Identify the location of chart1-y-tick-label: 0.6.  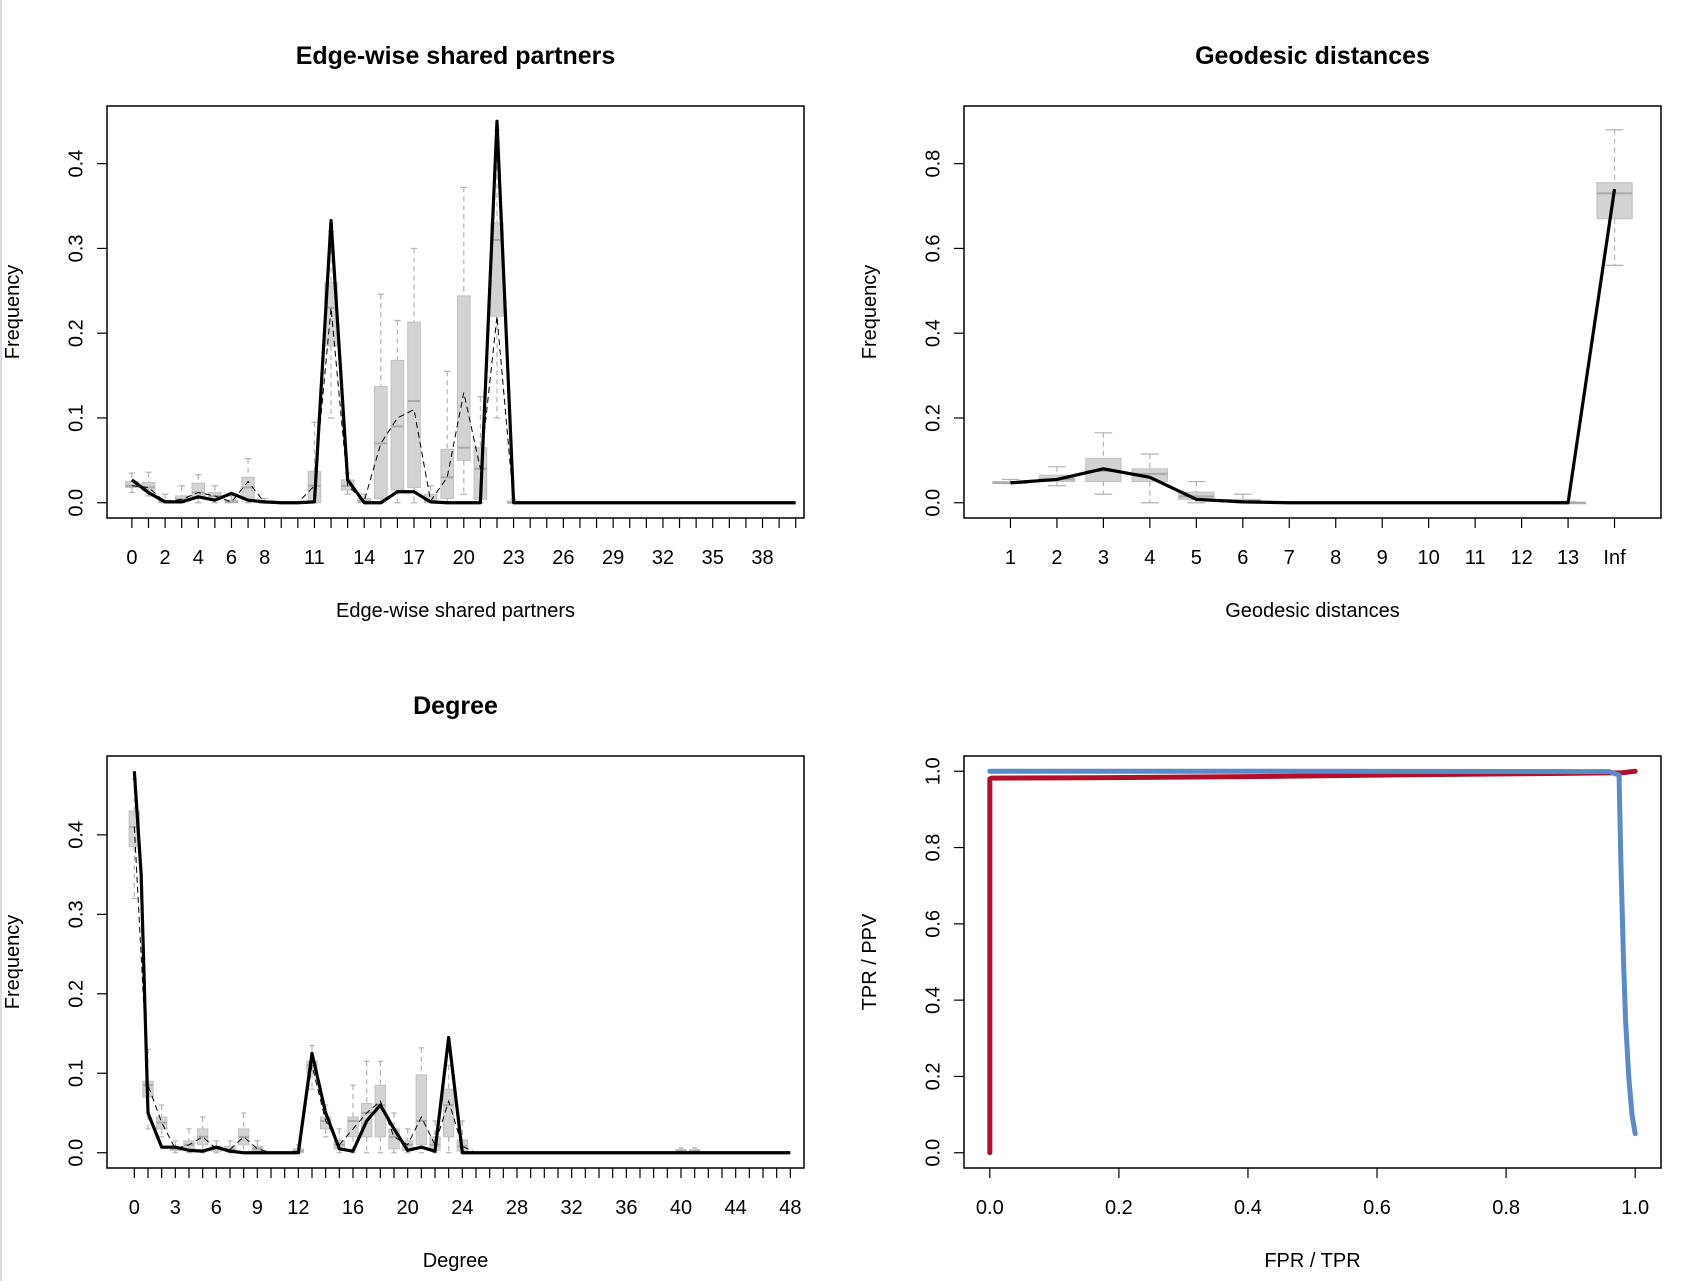
(933, 249).